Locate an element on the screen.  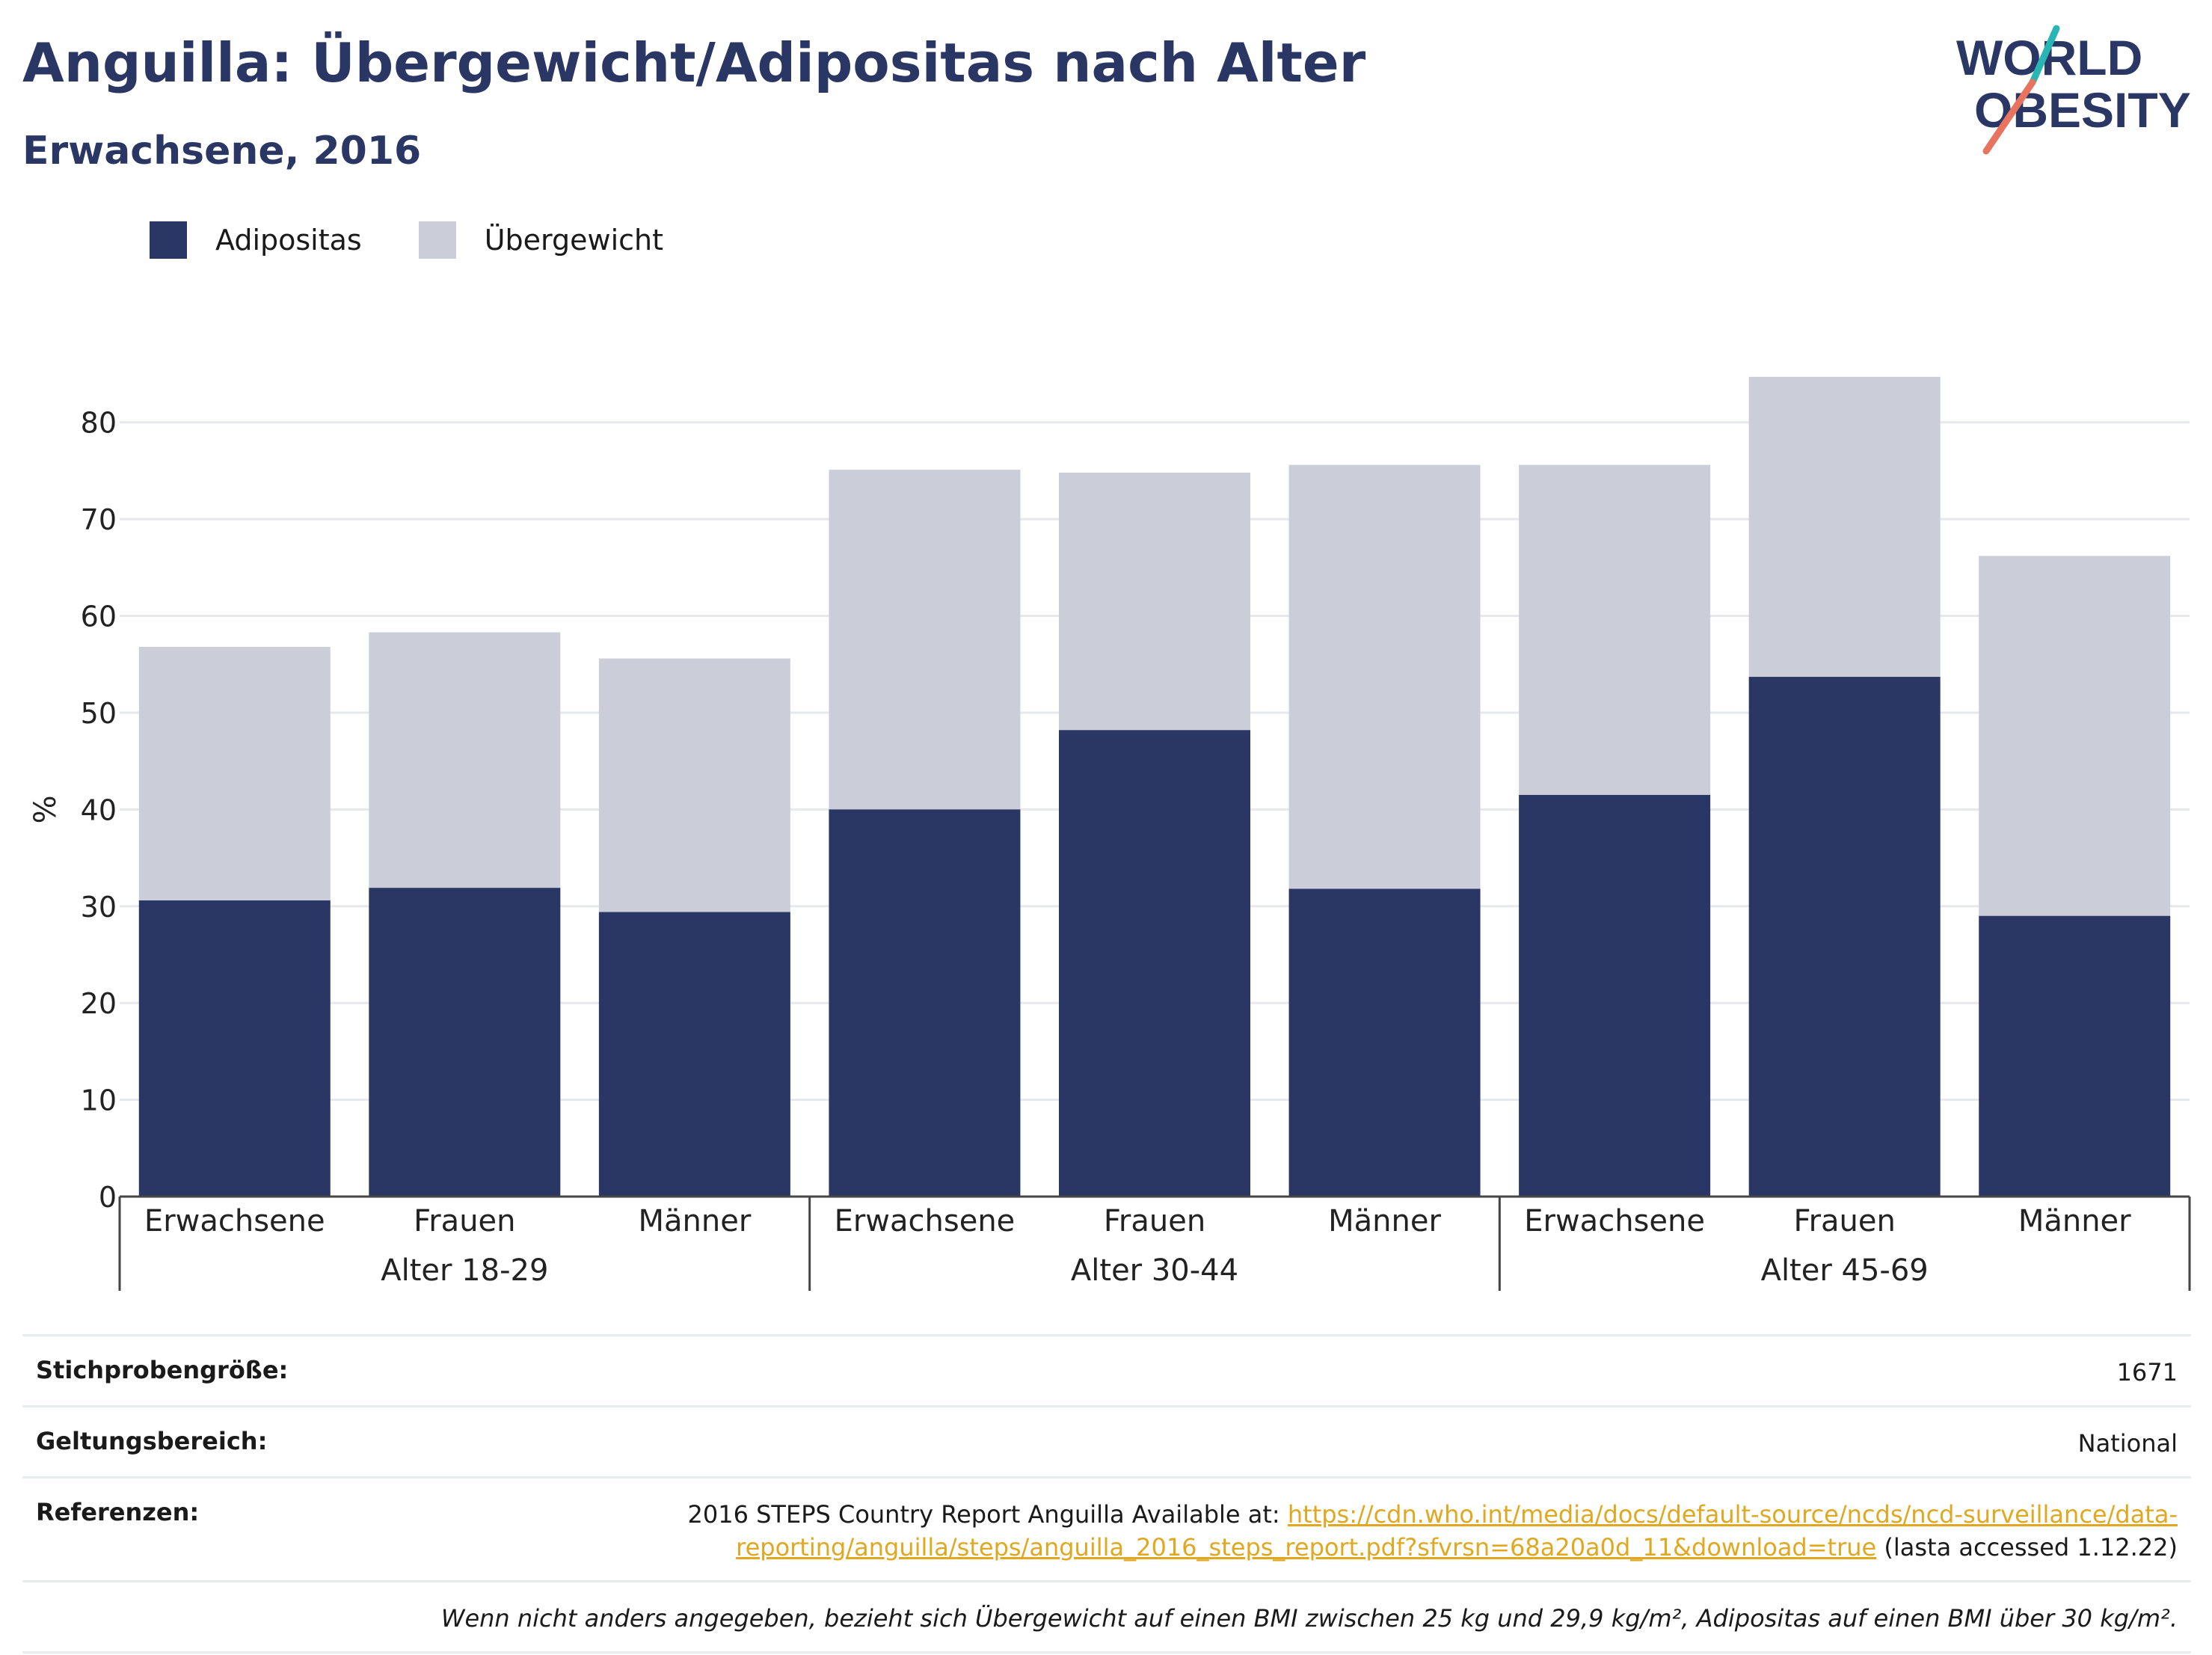
references-suffix: (lasta accessed 1.12.22) is located at coordinates (2027, 1547).